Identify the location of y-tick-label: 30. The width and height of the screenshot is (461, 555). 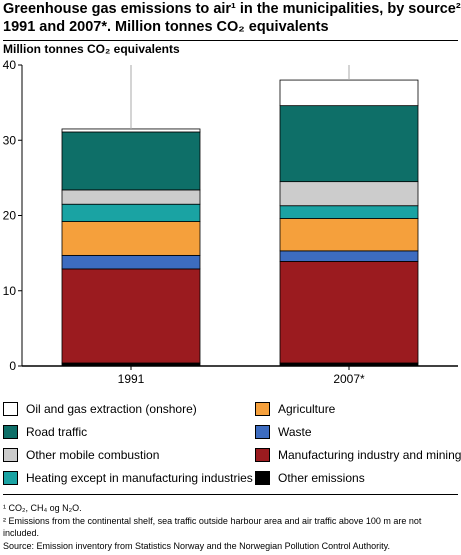
(10, 140).